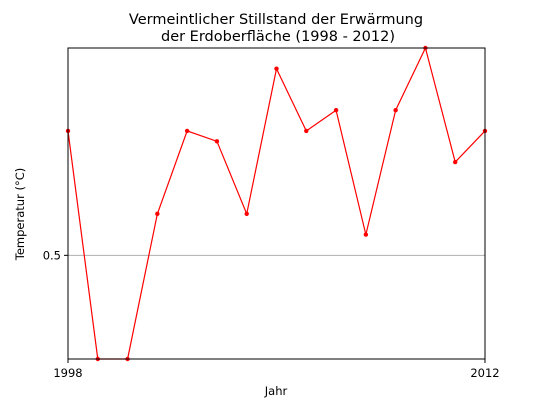 This screenshot has width=539, height=403. What do you see at coordinates (455, 162) in the screenshot?
I see `data-point-2011` at bounding box center [455, 162].